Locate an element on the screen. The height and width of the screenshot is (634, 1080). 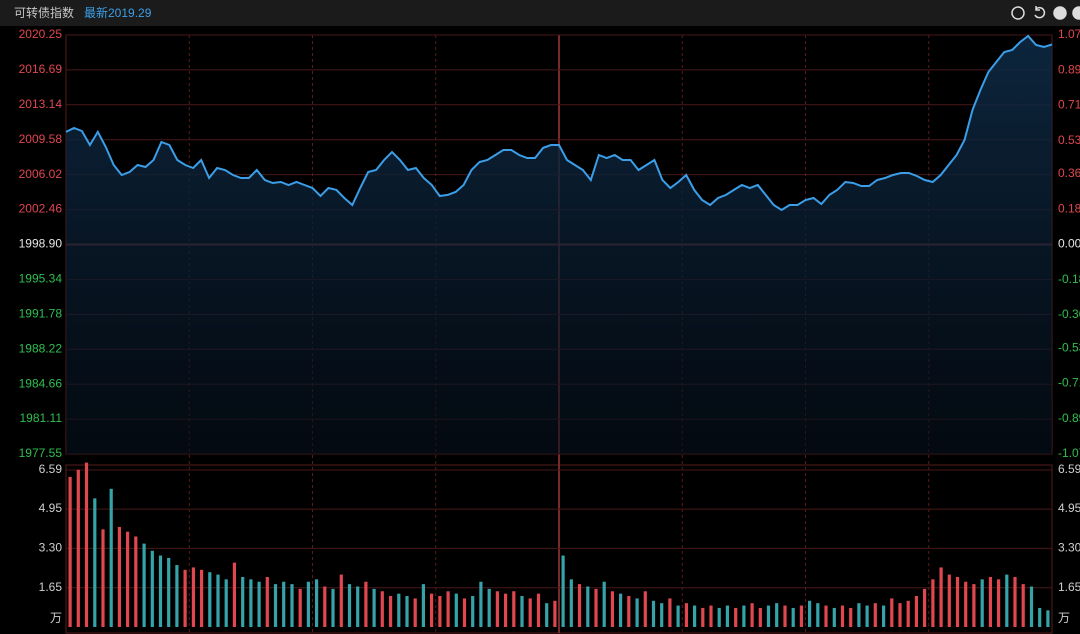
y2-tick-label: -0.89 is located at coordinates (1069, 418).